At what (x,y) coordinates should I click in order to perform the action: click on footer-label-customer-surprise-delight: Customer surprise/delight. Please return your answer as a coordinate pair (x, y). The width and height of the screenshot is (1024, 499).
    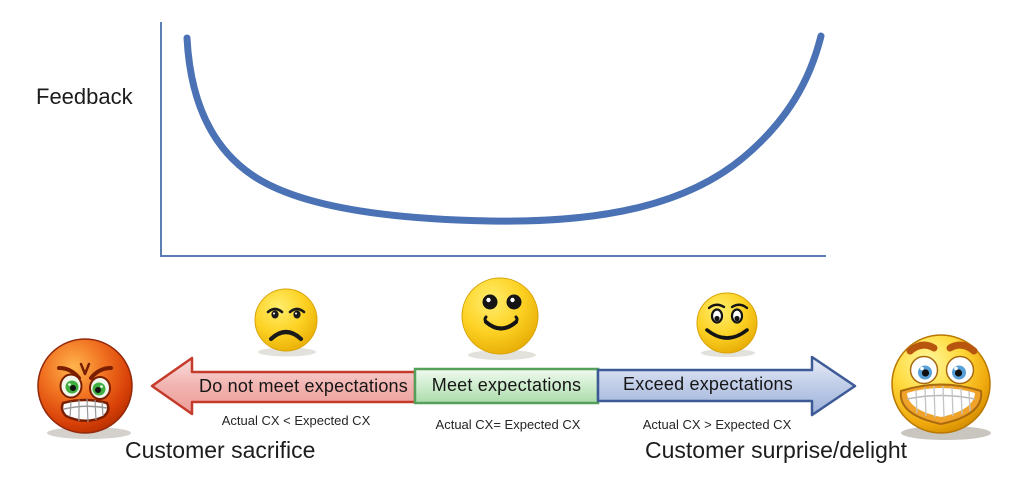
    Looking at the image, I should click on (776, 450).